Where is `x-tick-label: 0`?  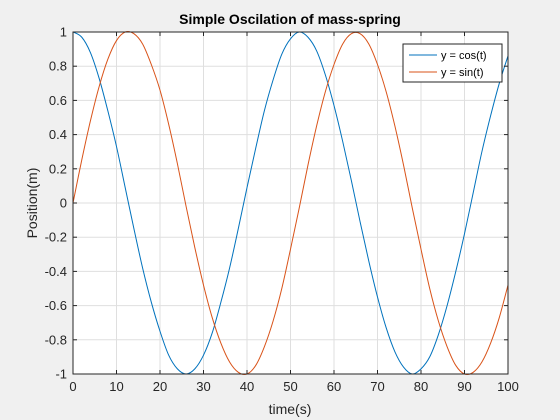 x-tick-label: 0 is located at coordinates (72, 386).